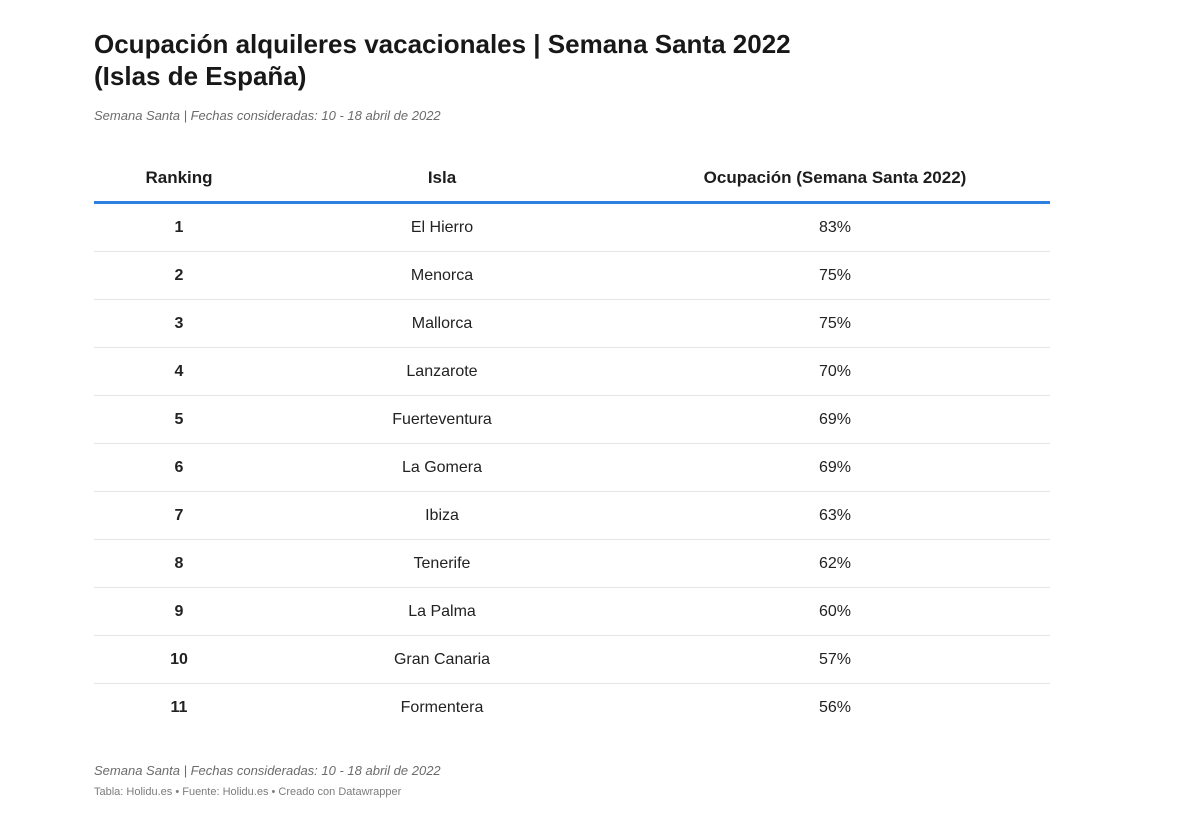  I want to click on island-cell: Gran Canaria, so click(442, 659).